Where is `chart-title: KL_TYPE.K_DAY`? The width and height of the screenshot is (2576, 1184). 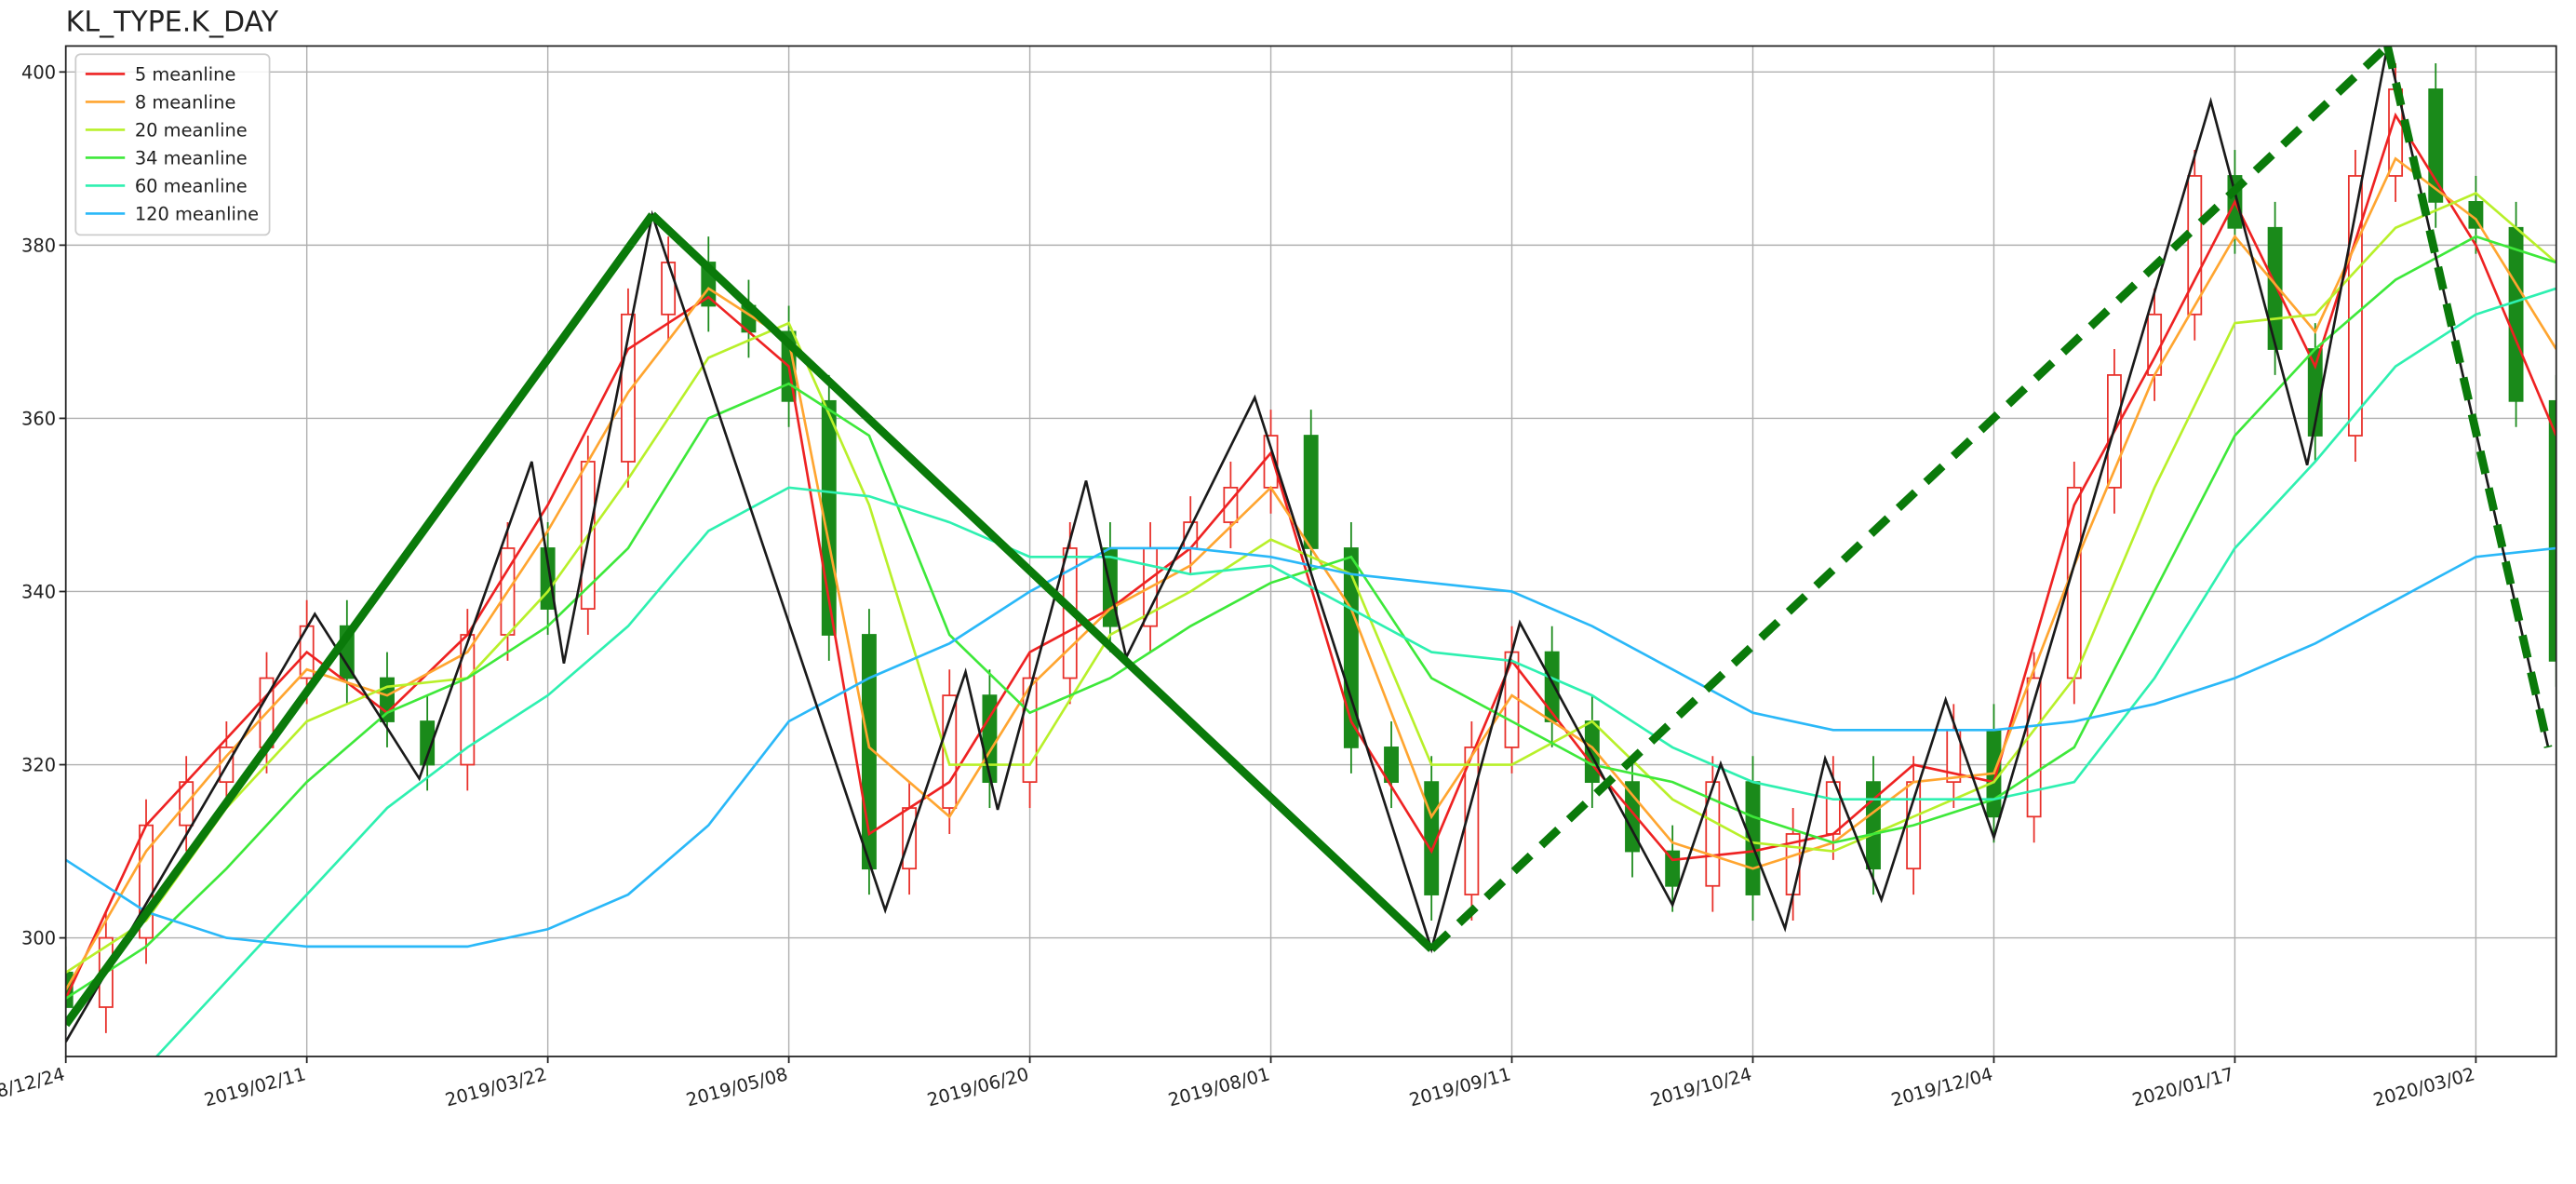
chart-title: KL_TYPE.K_DAY is located at coordinates (172, 23).